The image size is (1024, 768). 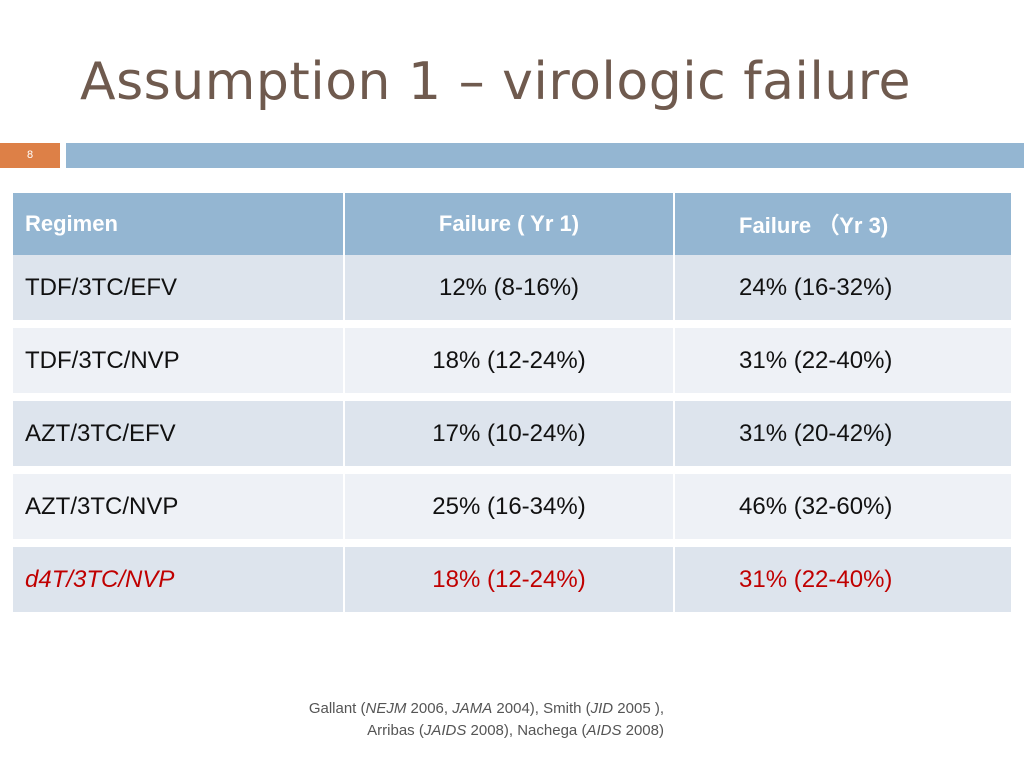 I want to click on failure-yr3-cell: 24% (16-32%), so click(x=816, y=287).